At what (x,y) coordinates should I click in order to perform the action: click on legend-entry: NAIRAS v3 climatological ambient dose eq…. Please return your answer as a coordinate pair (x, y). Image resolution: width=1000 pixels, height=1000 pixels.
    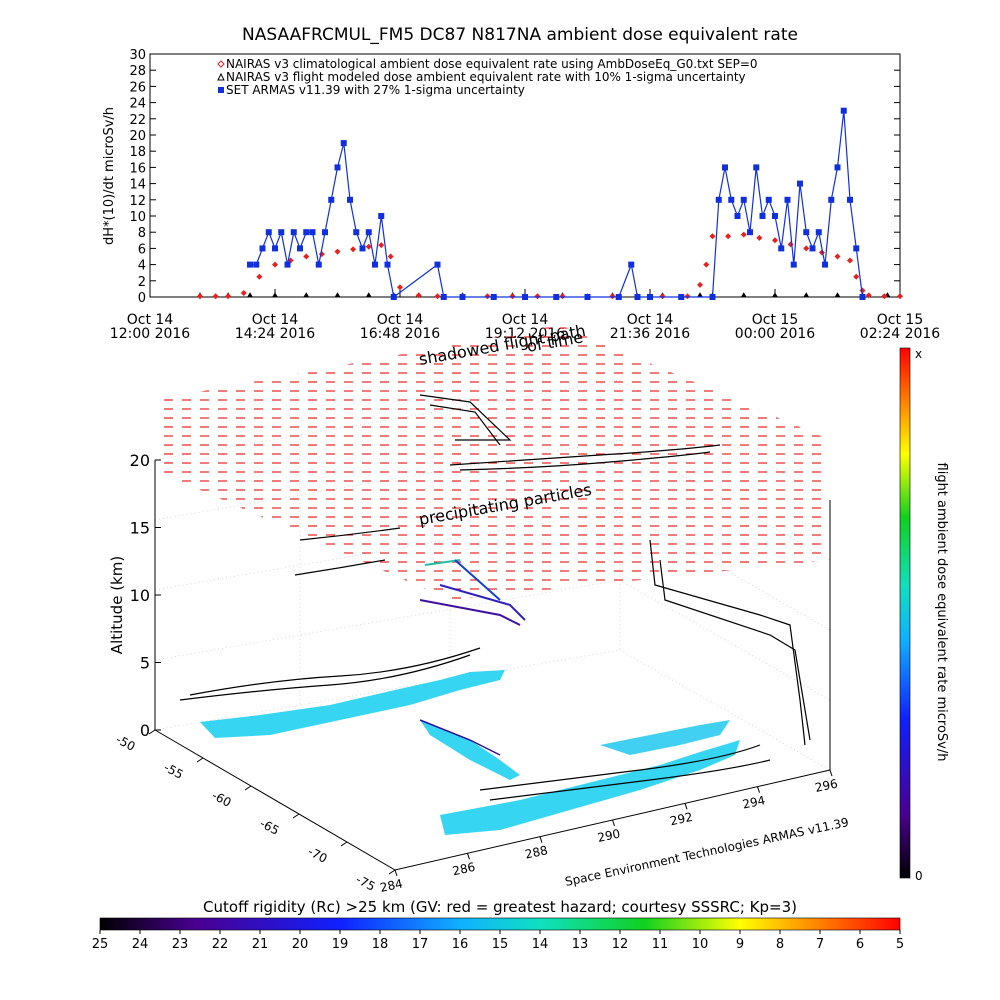
    Looking at the image, I should click on (492, 64).